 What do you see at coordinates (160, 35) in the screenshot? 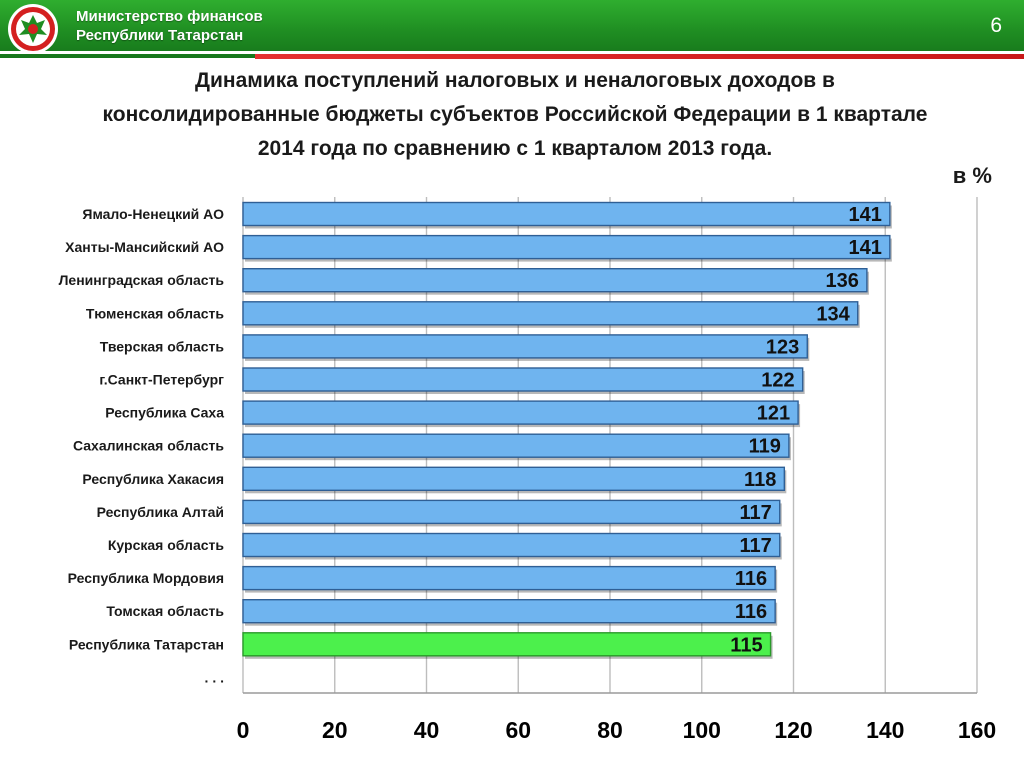
I see `ministry-line-2: Республики Татарстан` at bounding box center [160, 35].